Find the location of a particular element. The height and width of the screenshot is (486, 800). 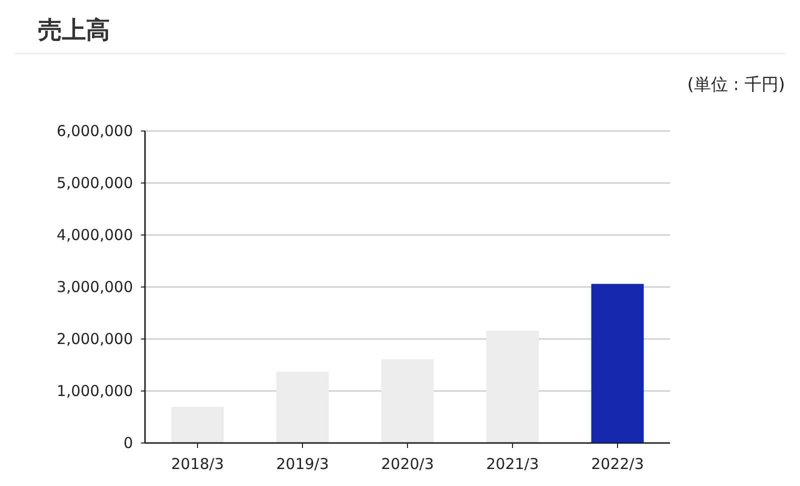

x-tick-label: 2022/3 is located at coordinates (617, 464).